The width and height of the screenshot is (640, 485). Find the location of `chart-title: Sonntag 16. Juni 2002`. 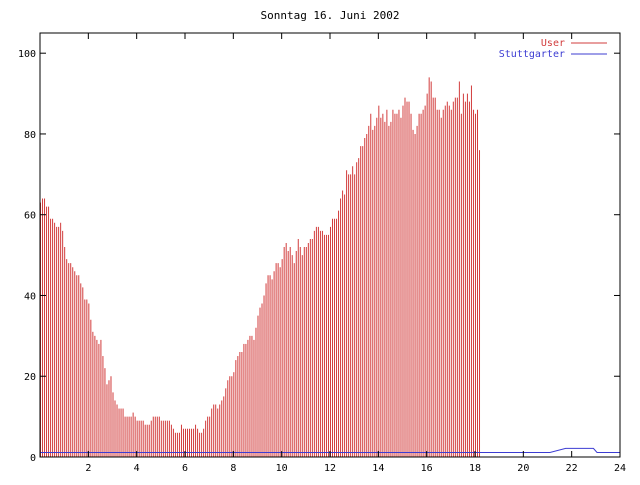

chart-title: Sonntag 16. Juni 2002 is located at coordinates (329, 15).